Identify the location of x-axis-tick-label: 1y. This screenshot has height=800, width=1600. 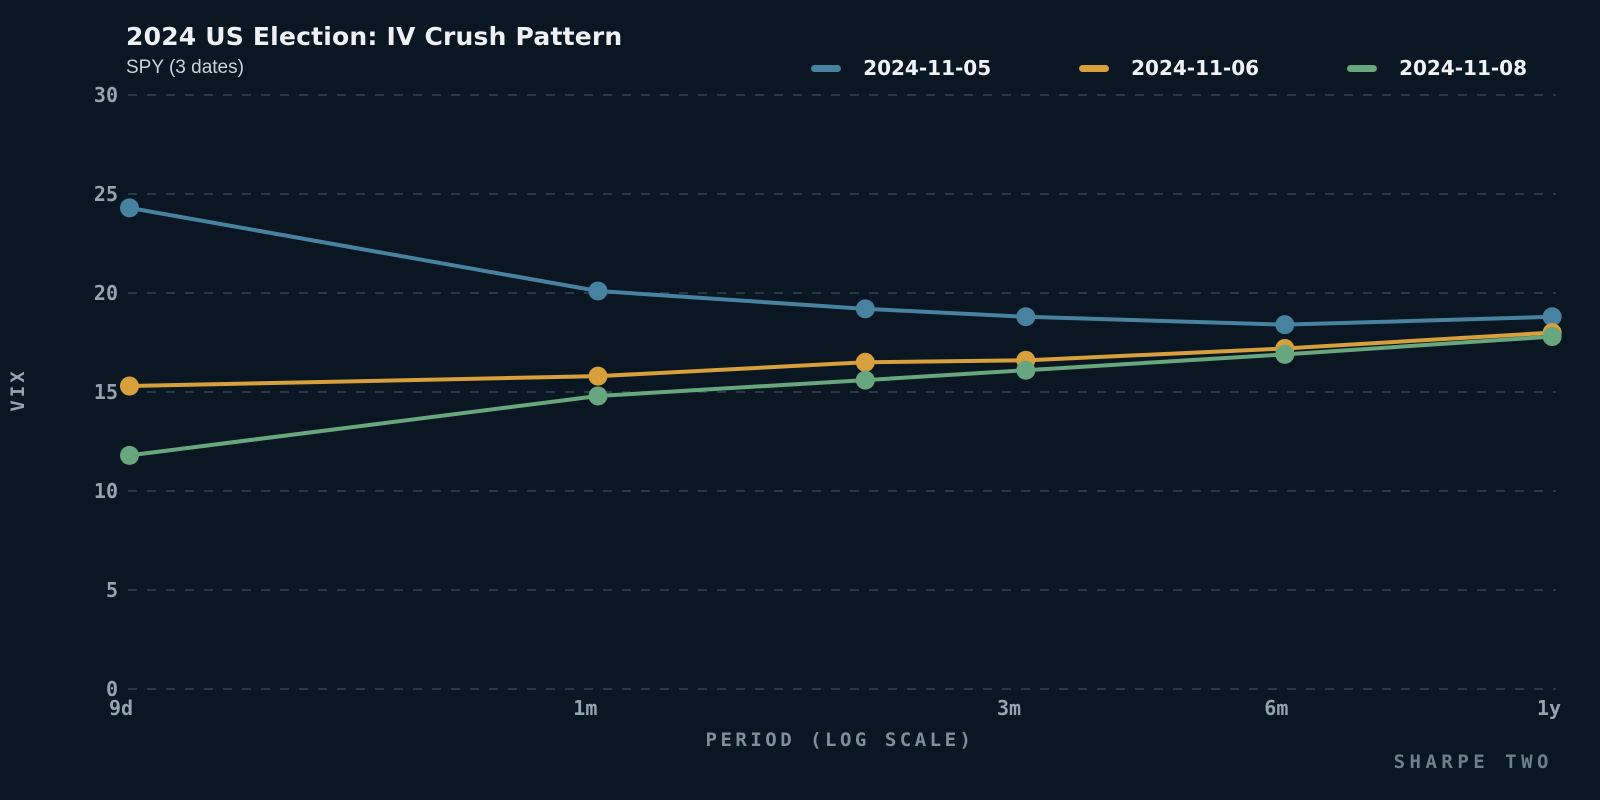
(1549, 708).